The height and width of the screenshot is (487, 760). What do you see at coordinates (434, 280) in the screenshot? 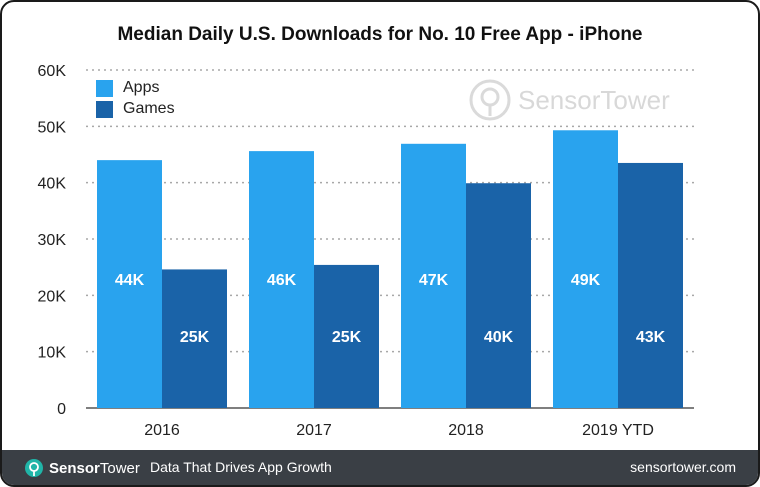
I see `bar-data-label: 47K` at bounding box center [434, 280].